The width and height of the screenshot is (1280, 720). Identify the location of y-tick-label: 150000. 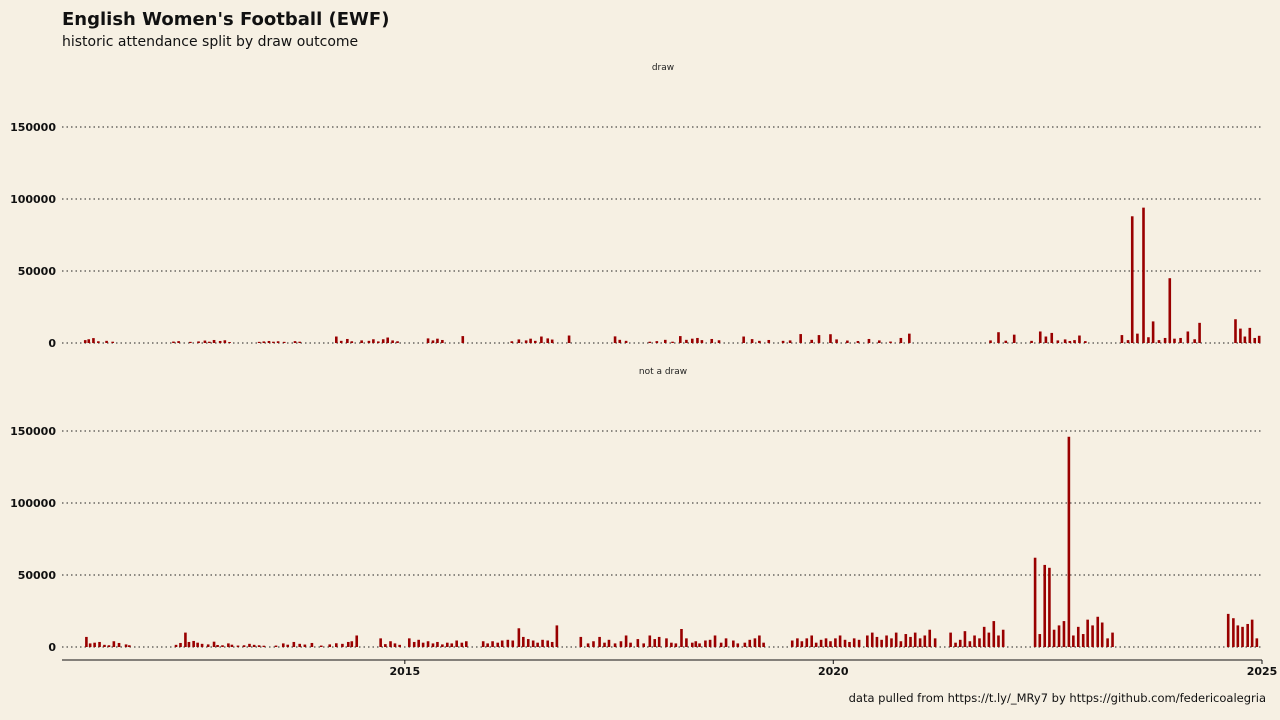
(33, 127).